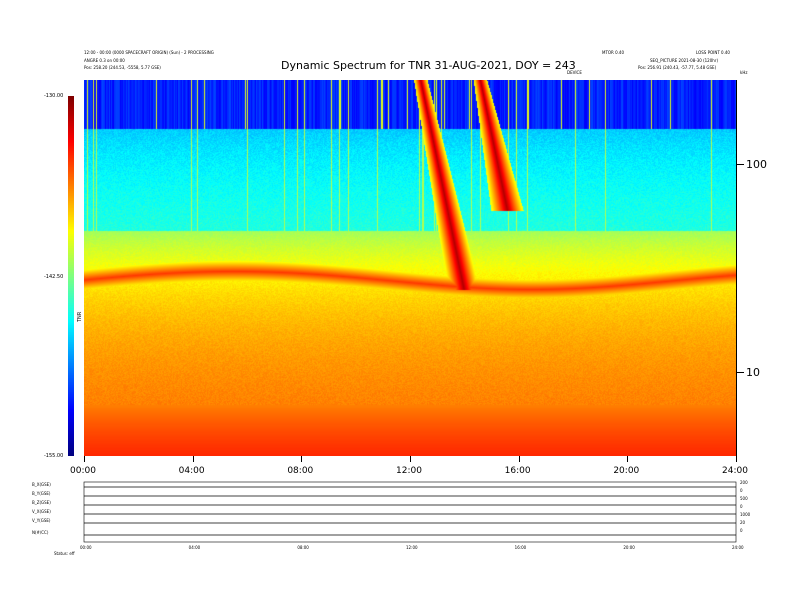  I want to click on header-right-line2: SEQ_PICTURE 2021-08-30 (120hr), so click(684, 60).